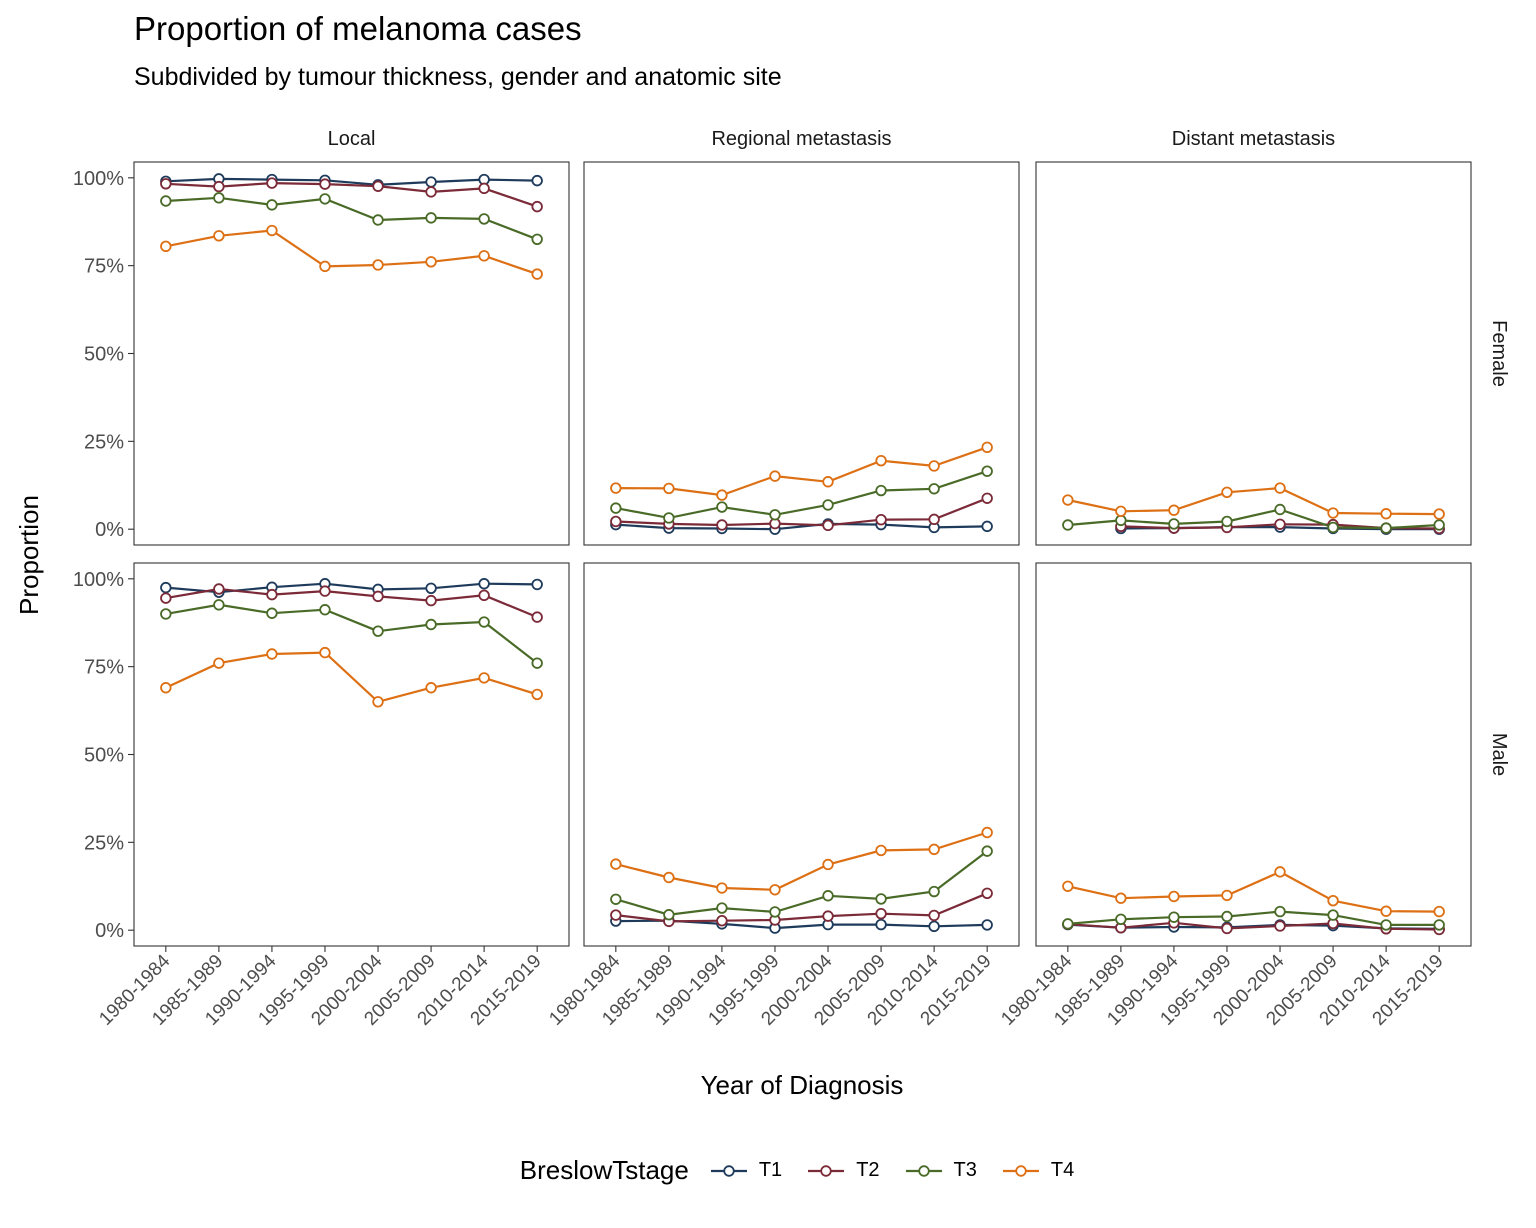 The image size is (1536, 1228). I want to click on legend-items: T1 T2 T3 T4, so click(901, 1171).